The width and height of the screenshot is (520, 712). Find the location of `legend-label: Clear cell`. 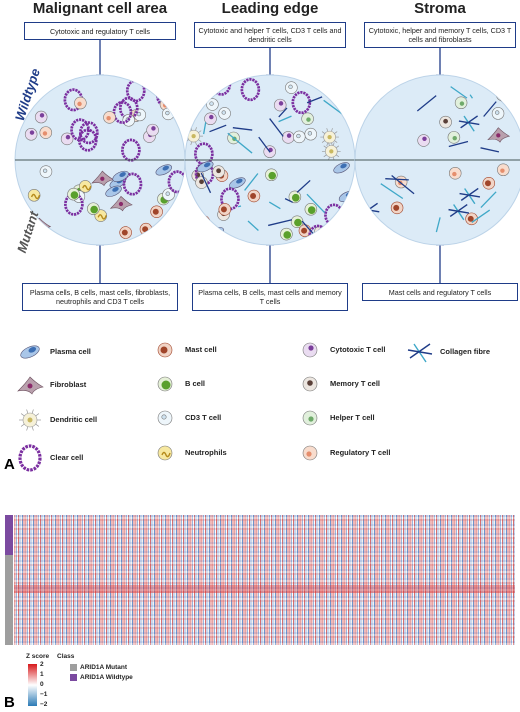

legend-label: Clear cell is located at coordinates (67, 457).